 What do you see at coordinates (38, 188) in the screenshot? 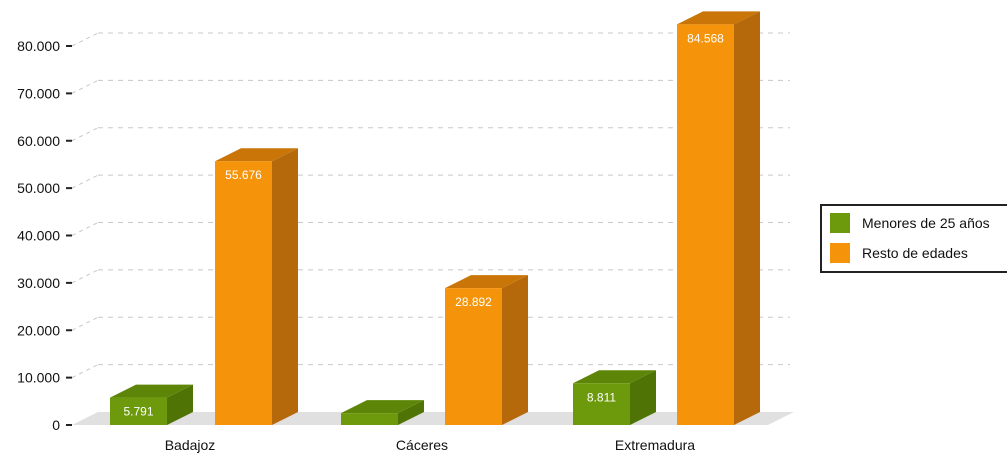
I see `y-tick-label: 50.000` at bounding box center [38, 188].